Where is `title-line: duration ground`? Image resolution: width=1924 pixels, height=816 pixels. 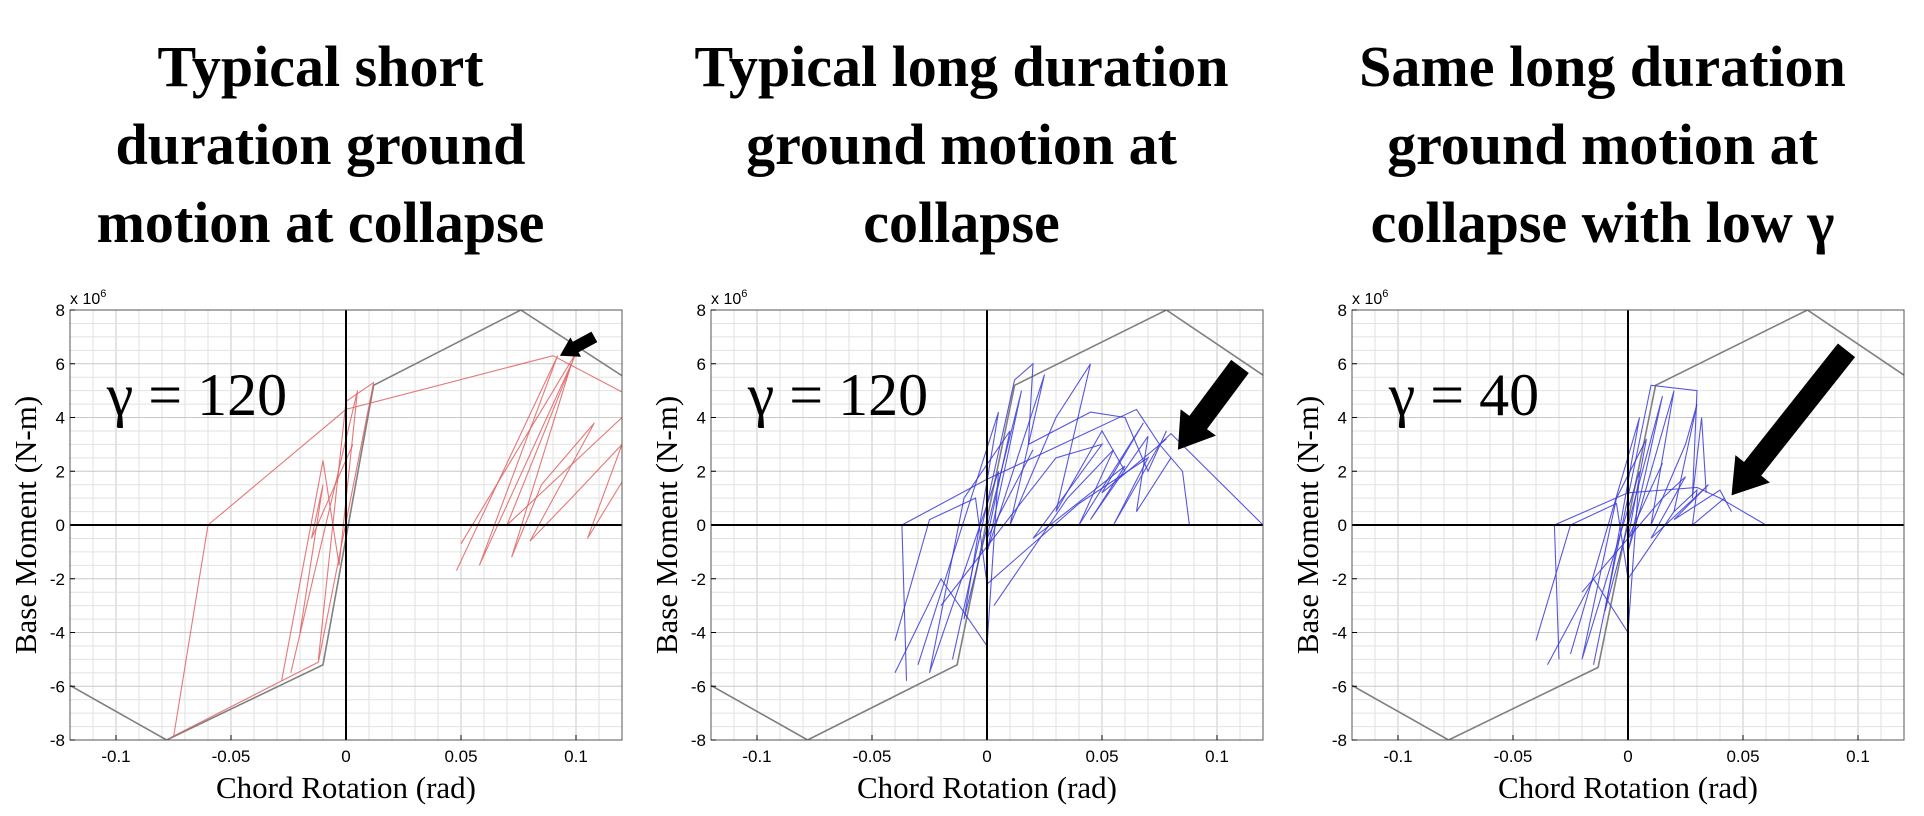
title-line: duration ground is located at coordinates (320, 144).